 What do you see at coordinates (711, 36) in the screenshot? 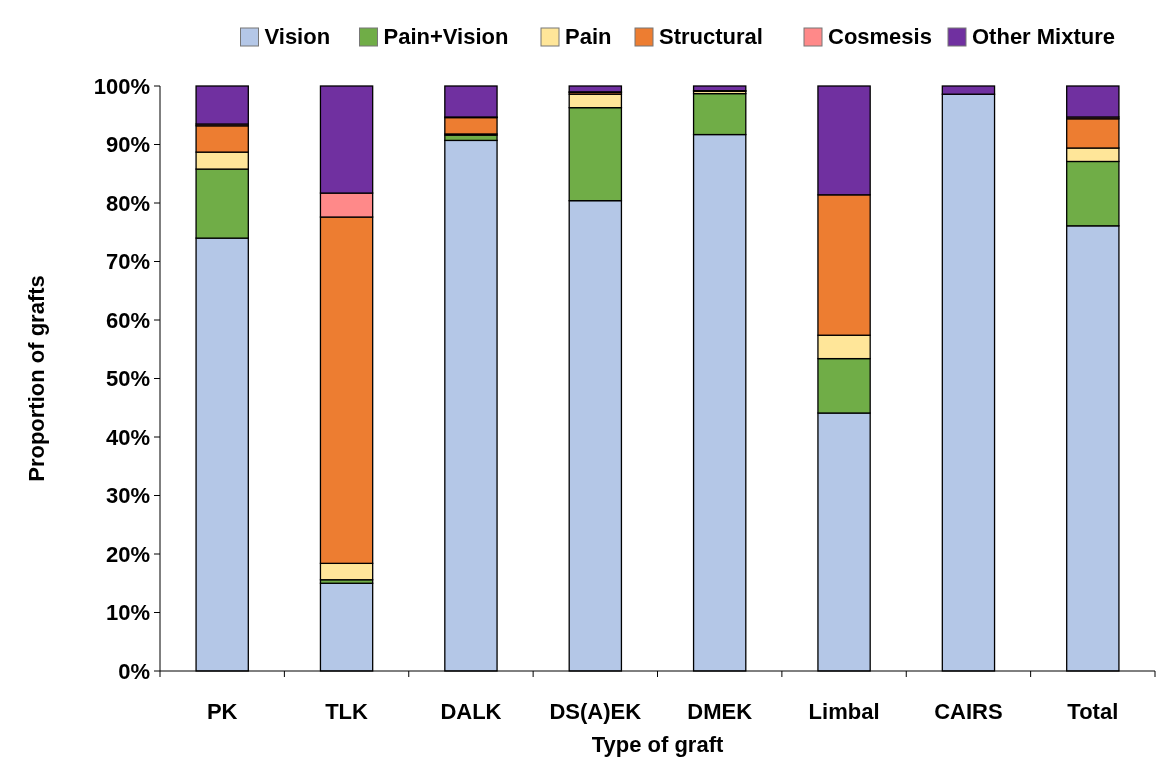
I see `legend-label: Structural` at bounding box center [711, 36].